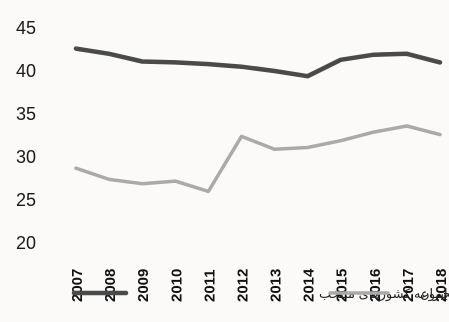 This screenshot has width=449, height=322. Describe the element at coordinates (26, 157) in the screenshot. I see `y-tick-label: 30` at that location.